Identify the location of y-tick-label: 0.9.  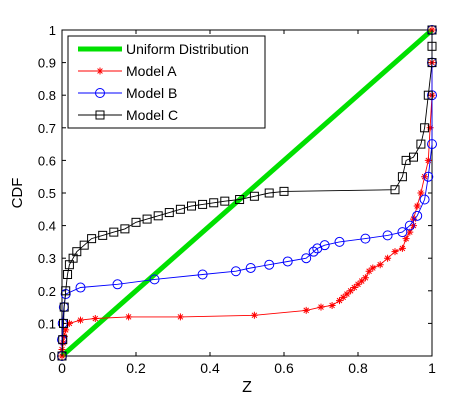
(47, 63).